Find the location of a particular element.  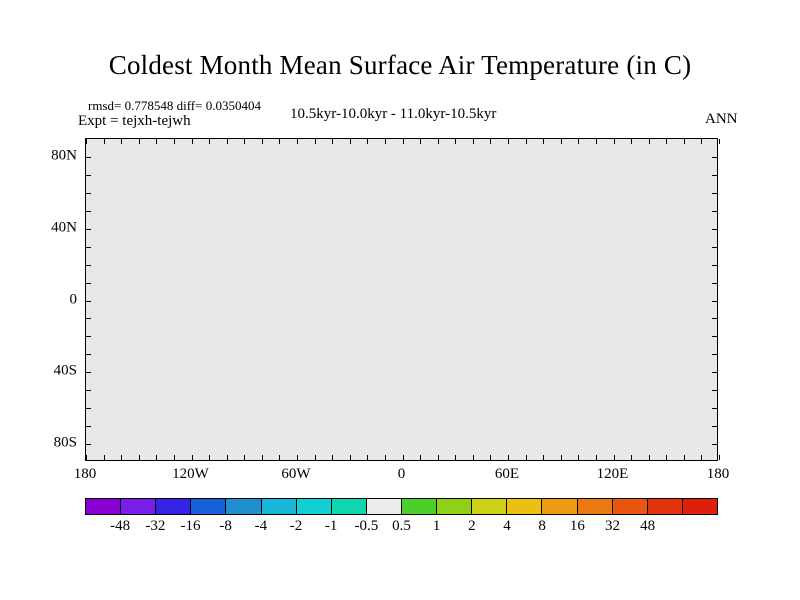

colorbar-label-3: -8 is located at coordinates (225, 526).